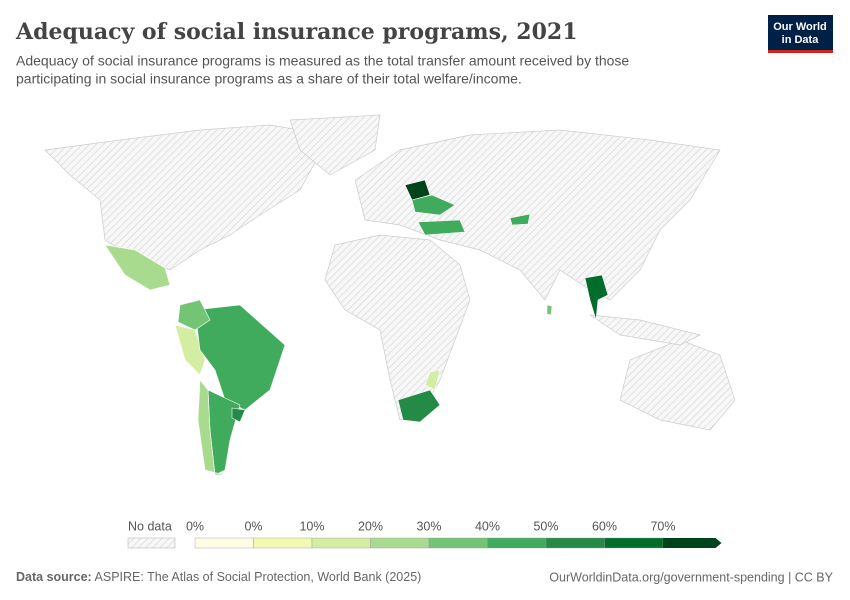  I want to click on sri-lanka, so click(549, 310).